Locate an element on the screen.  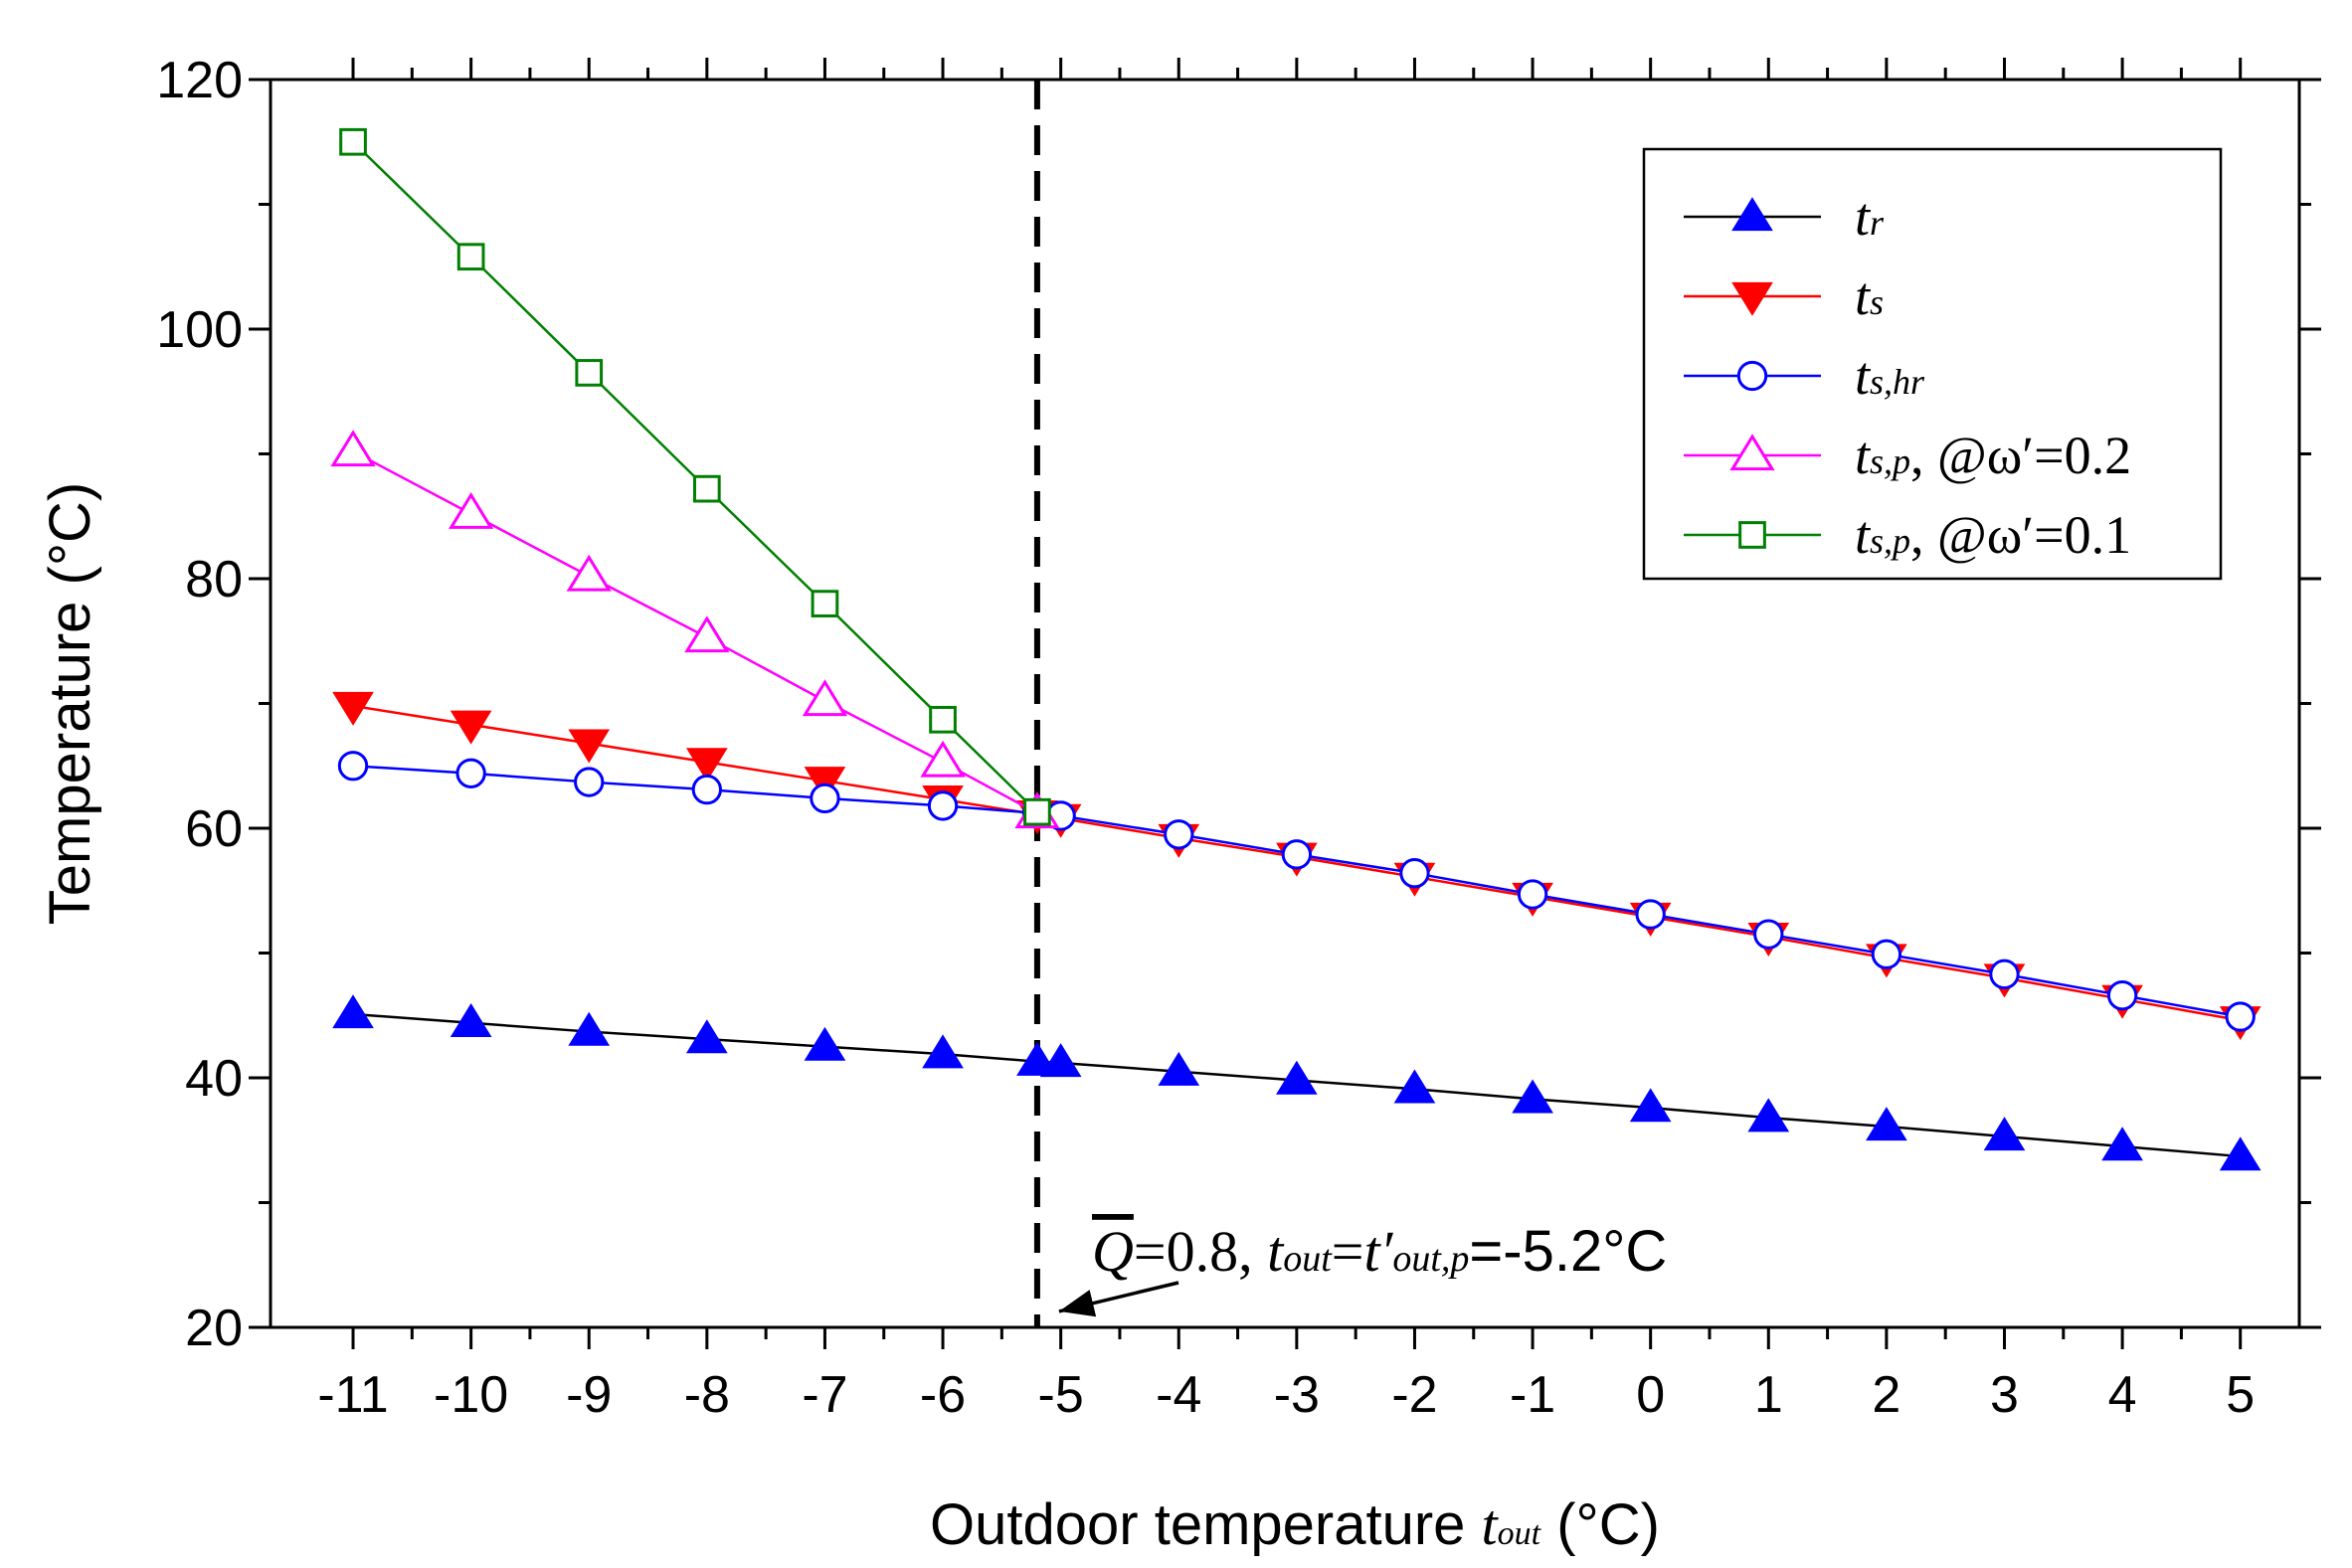
x-tick-label: 2 is located at coordinates (1886, 1395).